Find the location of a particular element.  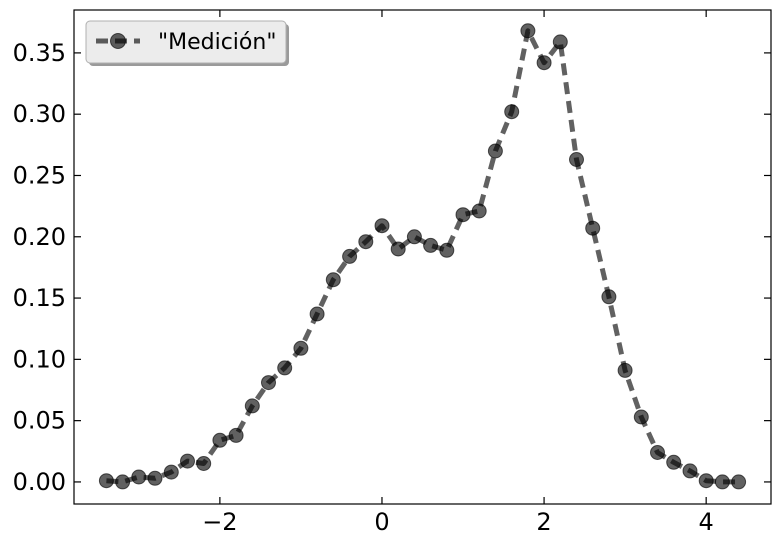

y-tick-label: 0.00 is located at coordinates (39, 482).